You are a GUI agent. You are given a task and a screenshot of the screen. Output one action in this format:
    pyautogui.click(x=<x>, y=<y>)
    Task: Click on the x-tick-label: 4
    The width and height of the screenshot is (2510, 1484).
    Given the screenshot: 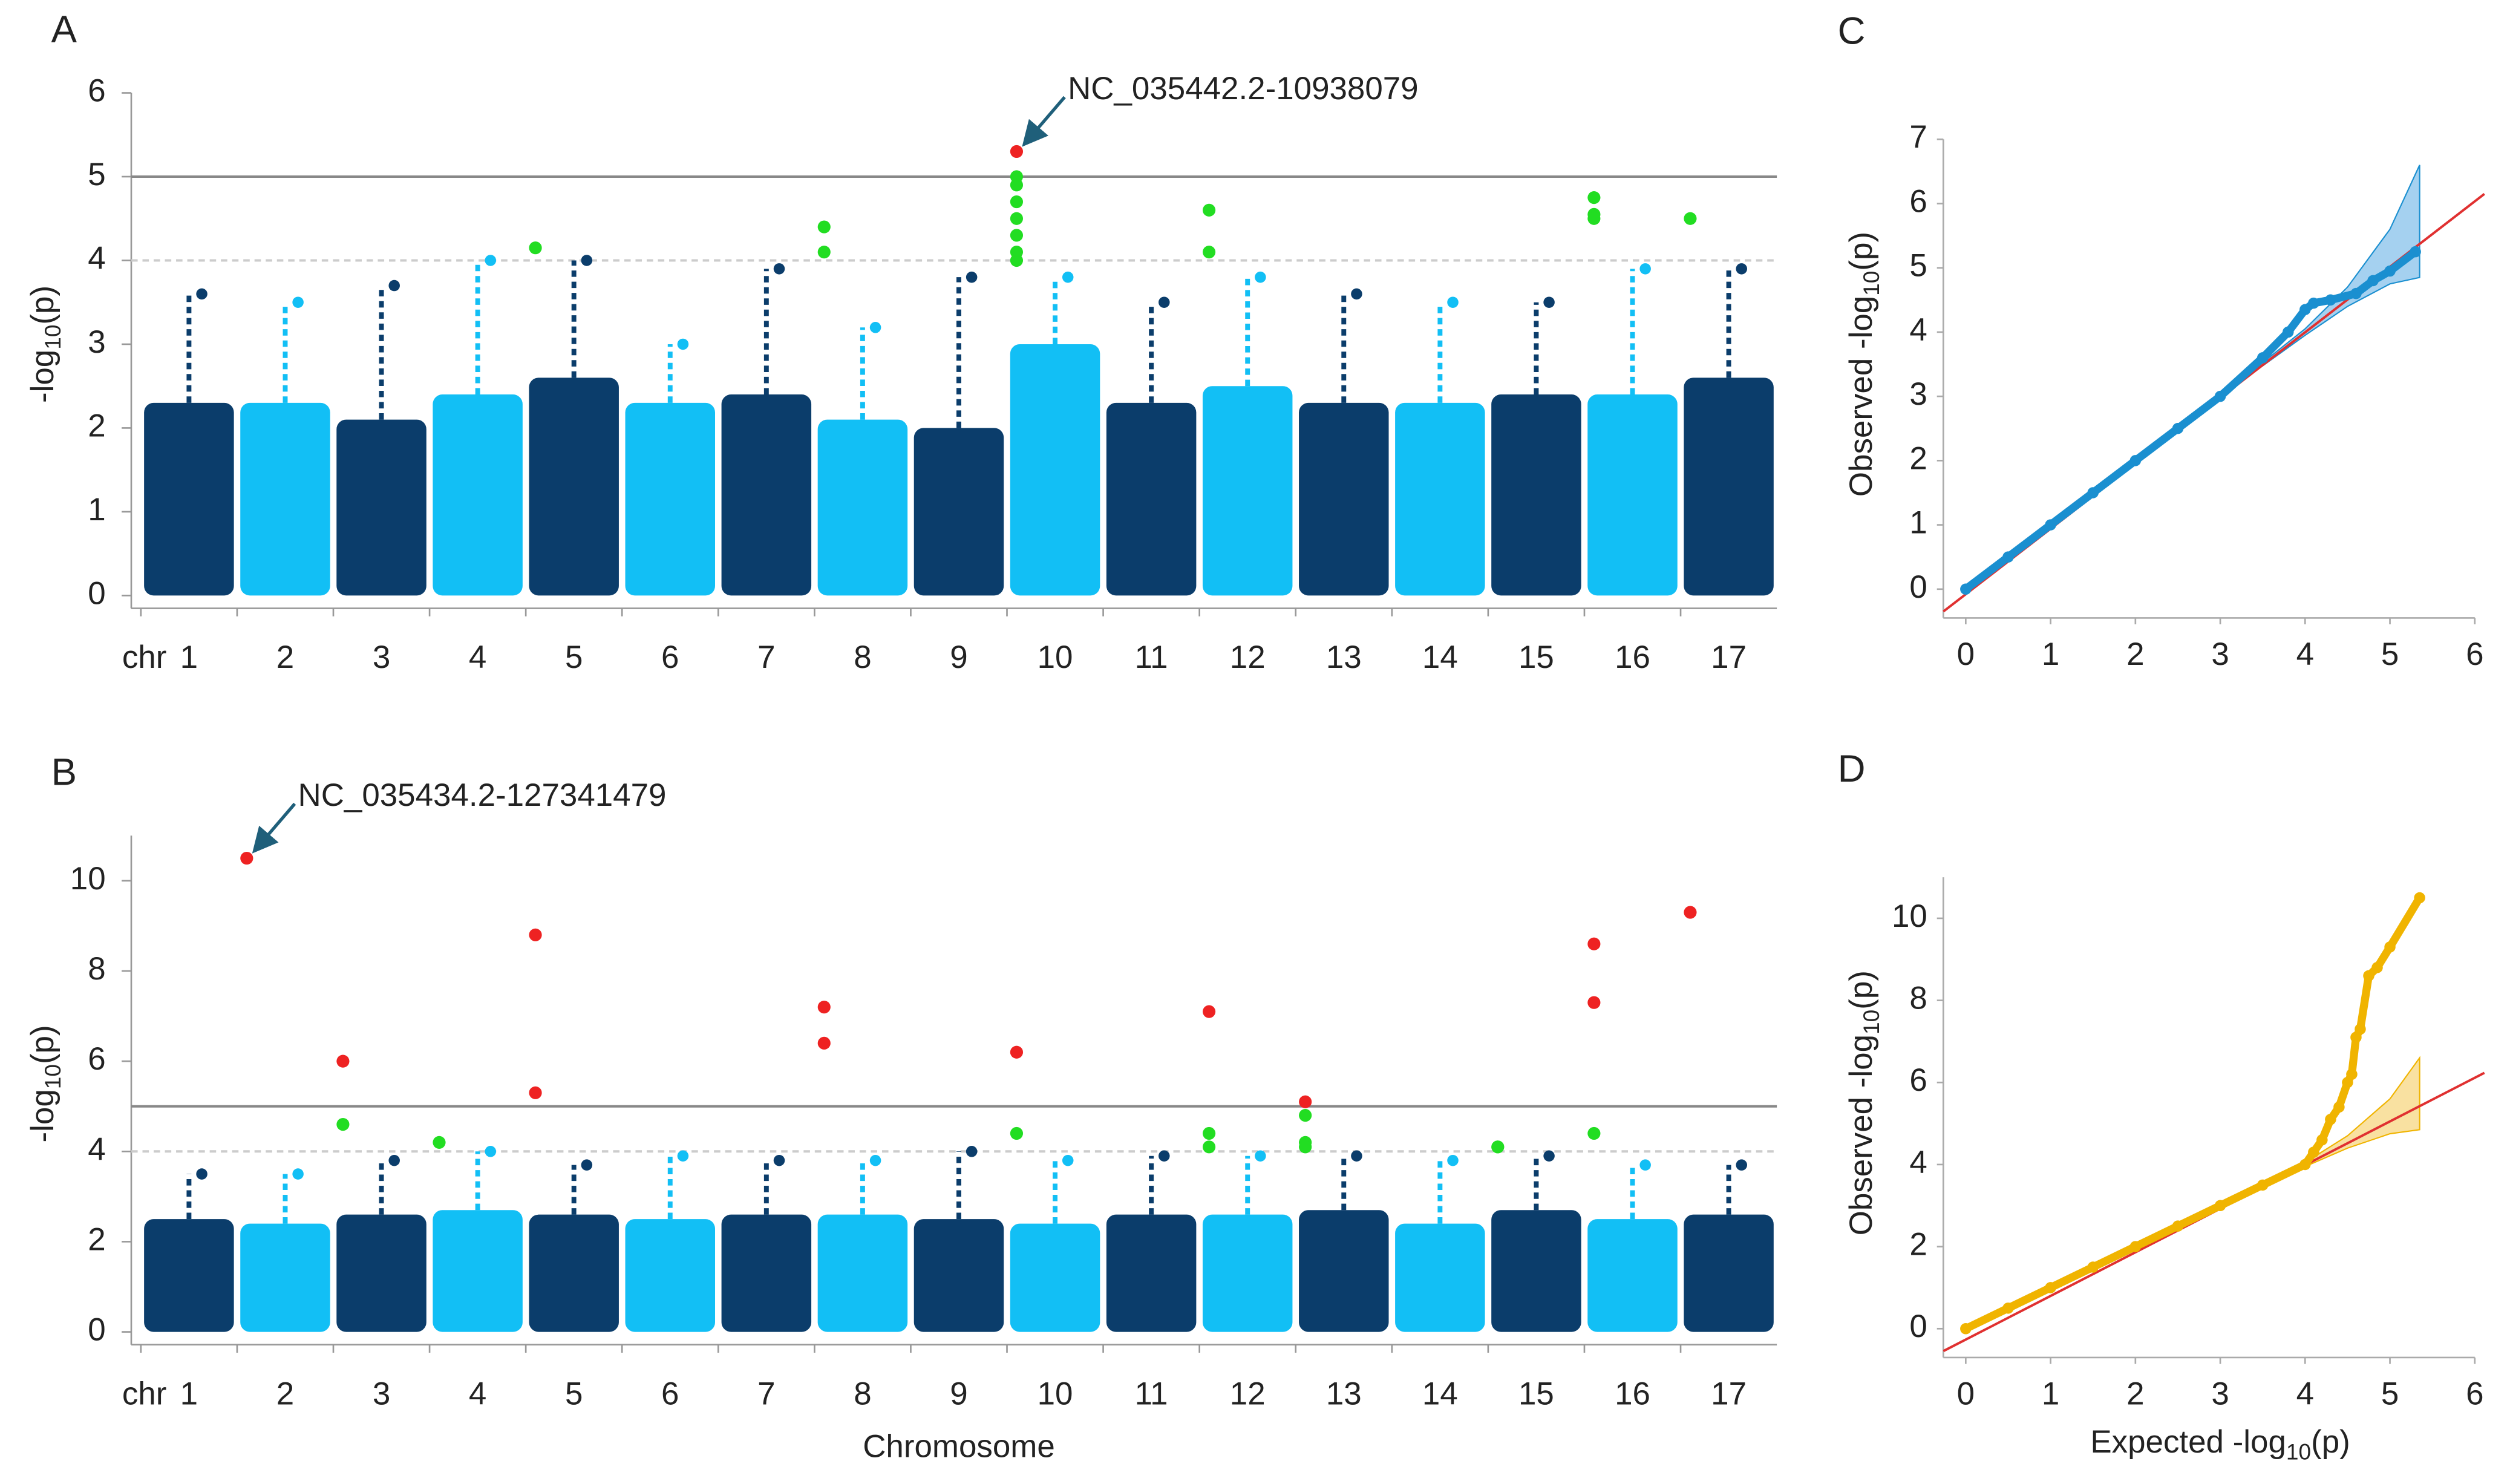 What is the action you would take?
    pyautogui.click(x=2305, y=1394)
    